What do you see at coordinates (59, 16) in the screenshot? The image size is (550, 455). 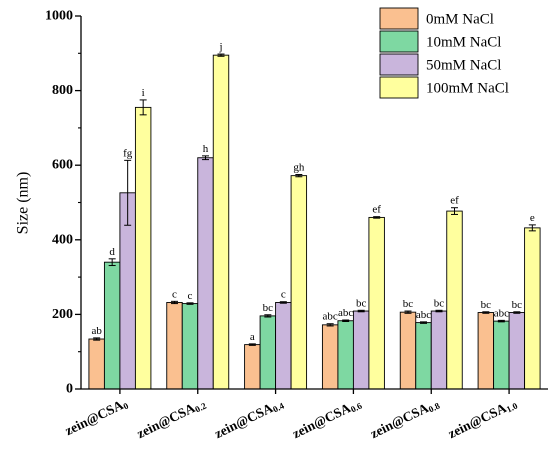 I see `y-tick-label: 1000` at bounding box center [59, 16].